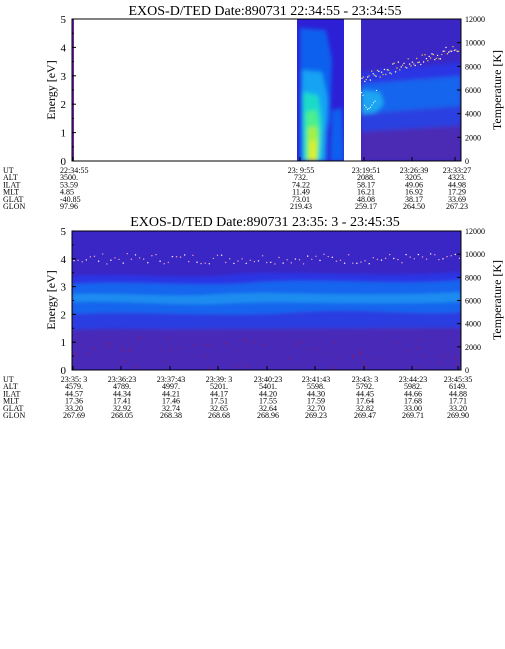 The image size is (505, 649). I want to click on cell-ilat: 44.34, so click(122, 393).